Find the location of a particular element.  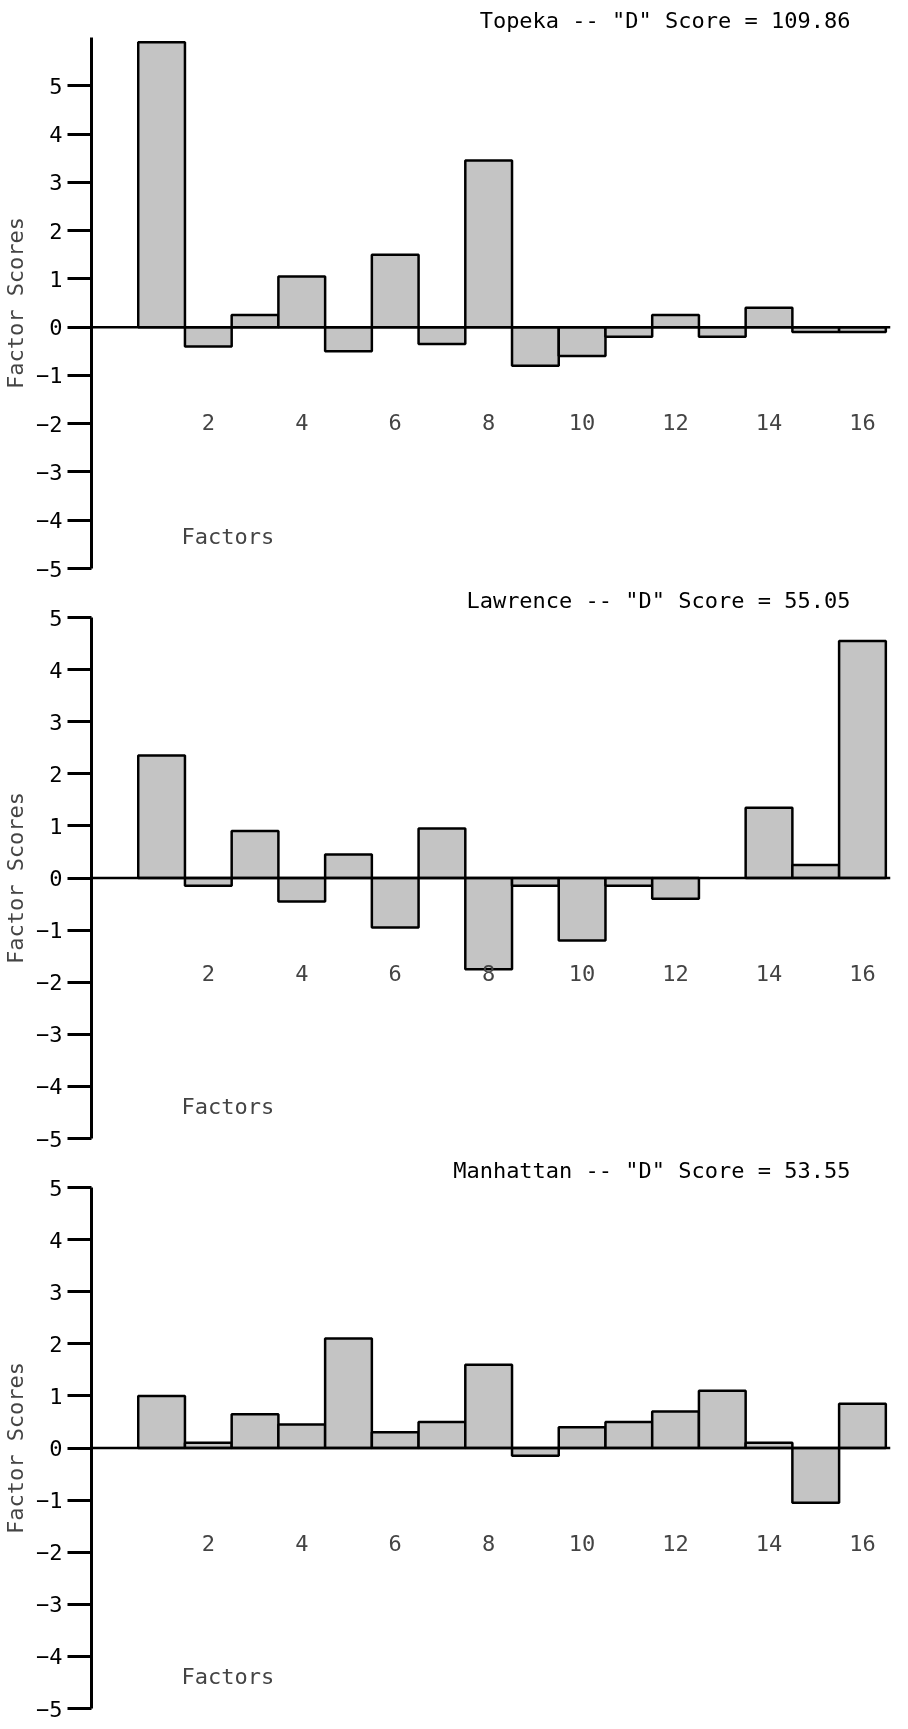

chart-title: Topeka -- "D" Score = 109.86 is located at coordinates (665, 20).